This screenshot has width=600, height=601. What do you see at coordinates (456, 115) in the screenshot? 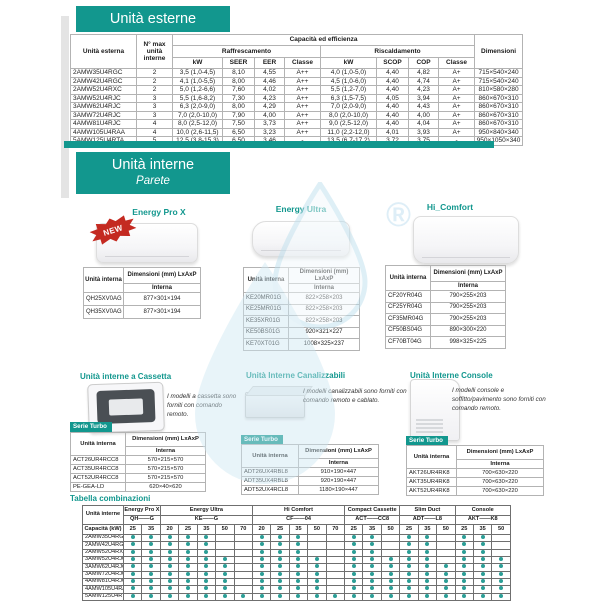
I see `table-cell: A+` at bounding box center [456, 115].